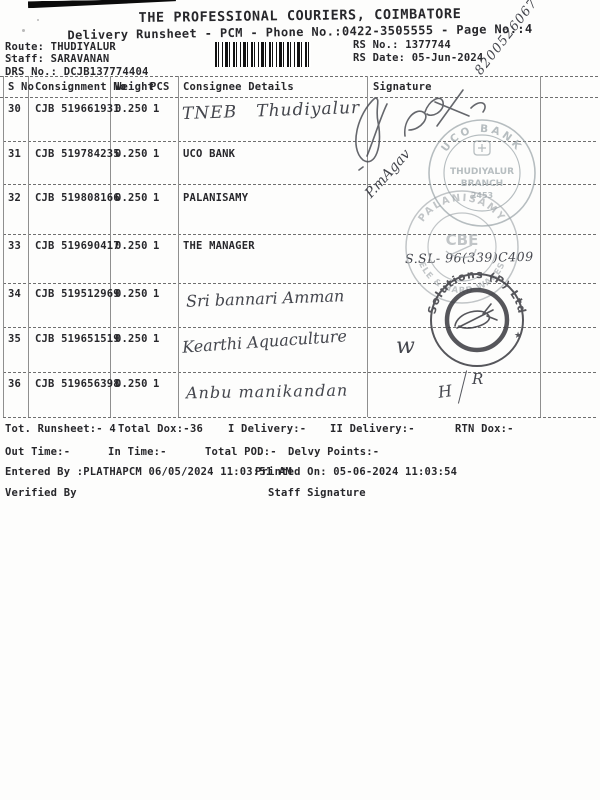 The width and height of the screenshot is (600, 800). Describe the element at coordinates (267, 429) in the screenshot. I see `footer-i-delivery: I Delivery:-` at that location.